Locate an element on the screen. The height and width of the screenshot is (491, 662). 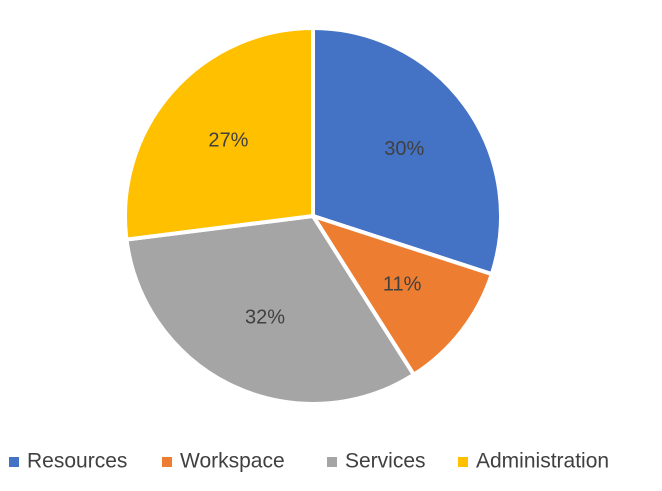
legend-label-workspace: Workspace is located at coordinates (232, 461).